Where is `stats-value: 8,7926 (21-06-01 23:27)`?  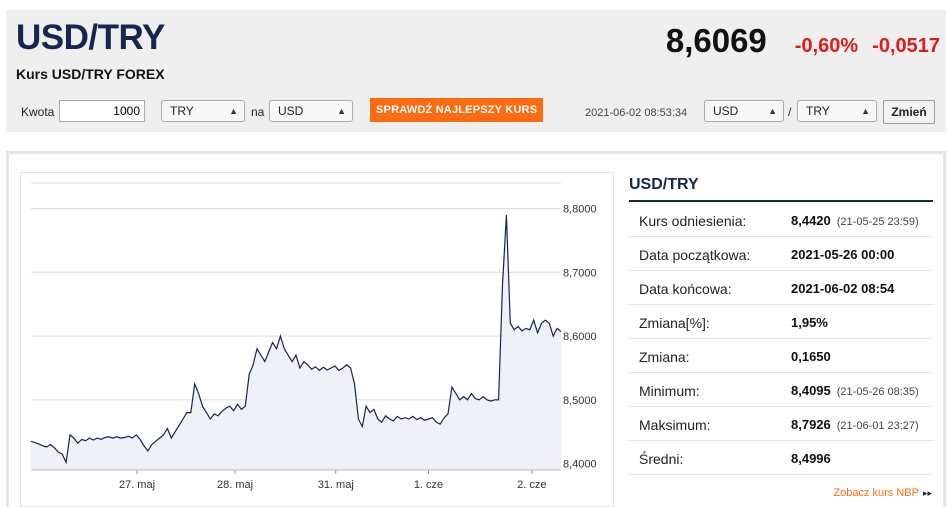 stats-value: 8,7926 (21-06-01 23:27) is located at coordinates (855, 424).